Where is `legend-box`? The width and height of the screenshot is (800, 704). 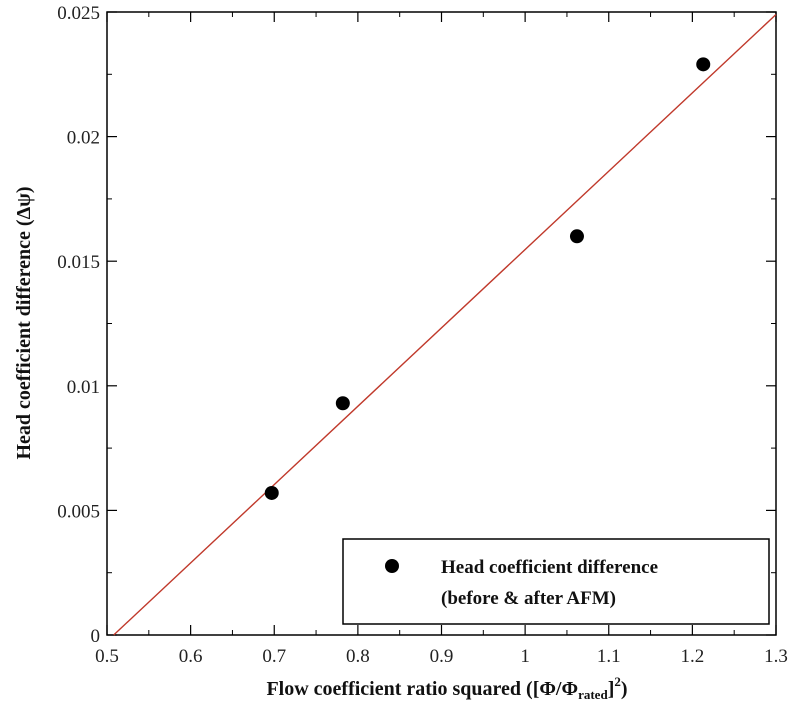 legend-box is located at coordinates (556, 581).